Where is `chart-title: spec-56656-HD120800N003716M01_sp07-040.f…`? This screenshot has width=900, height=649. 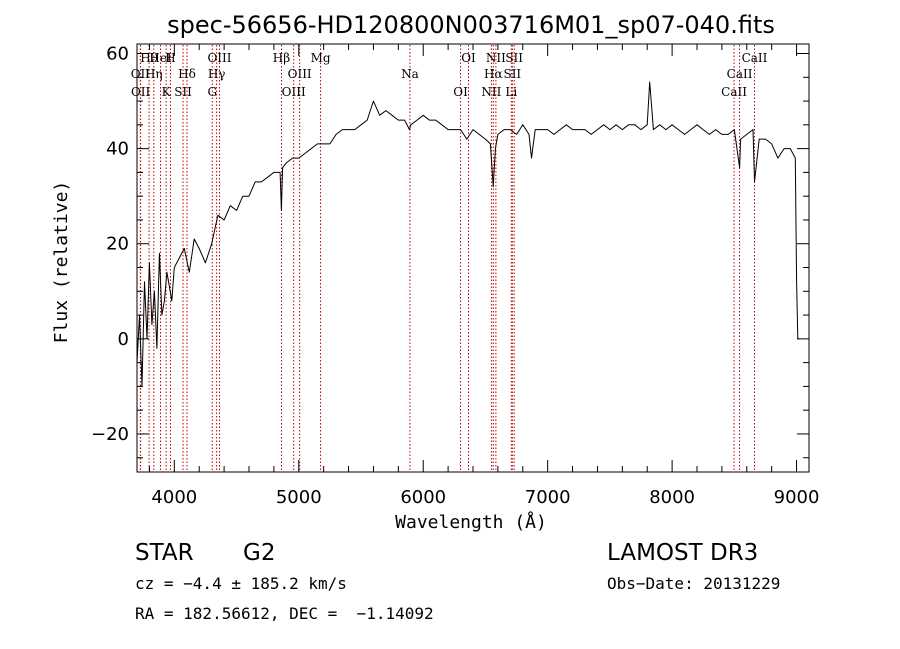
chart-title: spec-56656-HD120800N003716M01_sp07-040.f… is located at coordinates (471, 25).